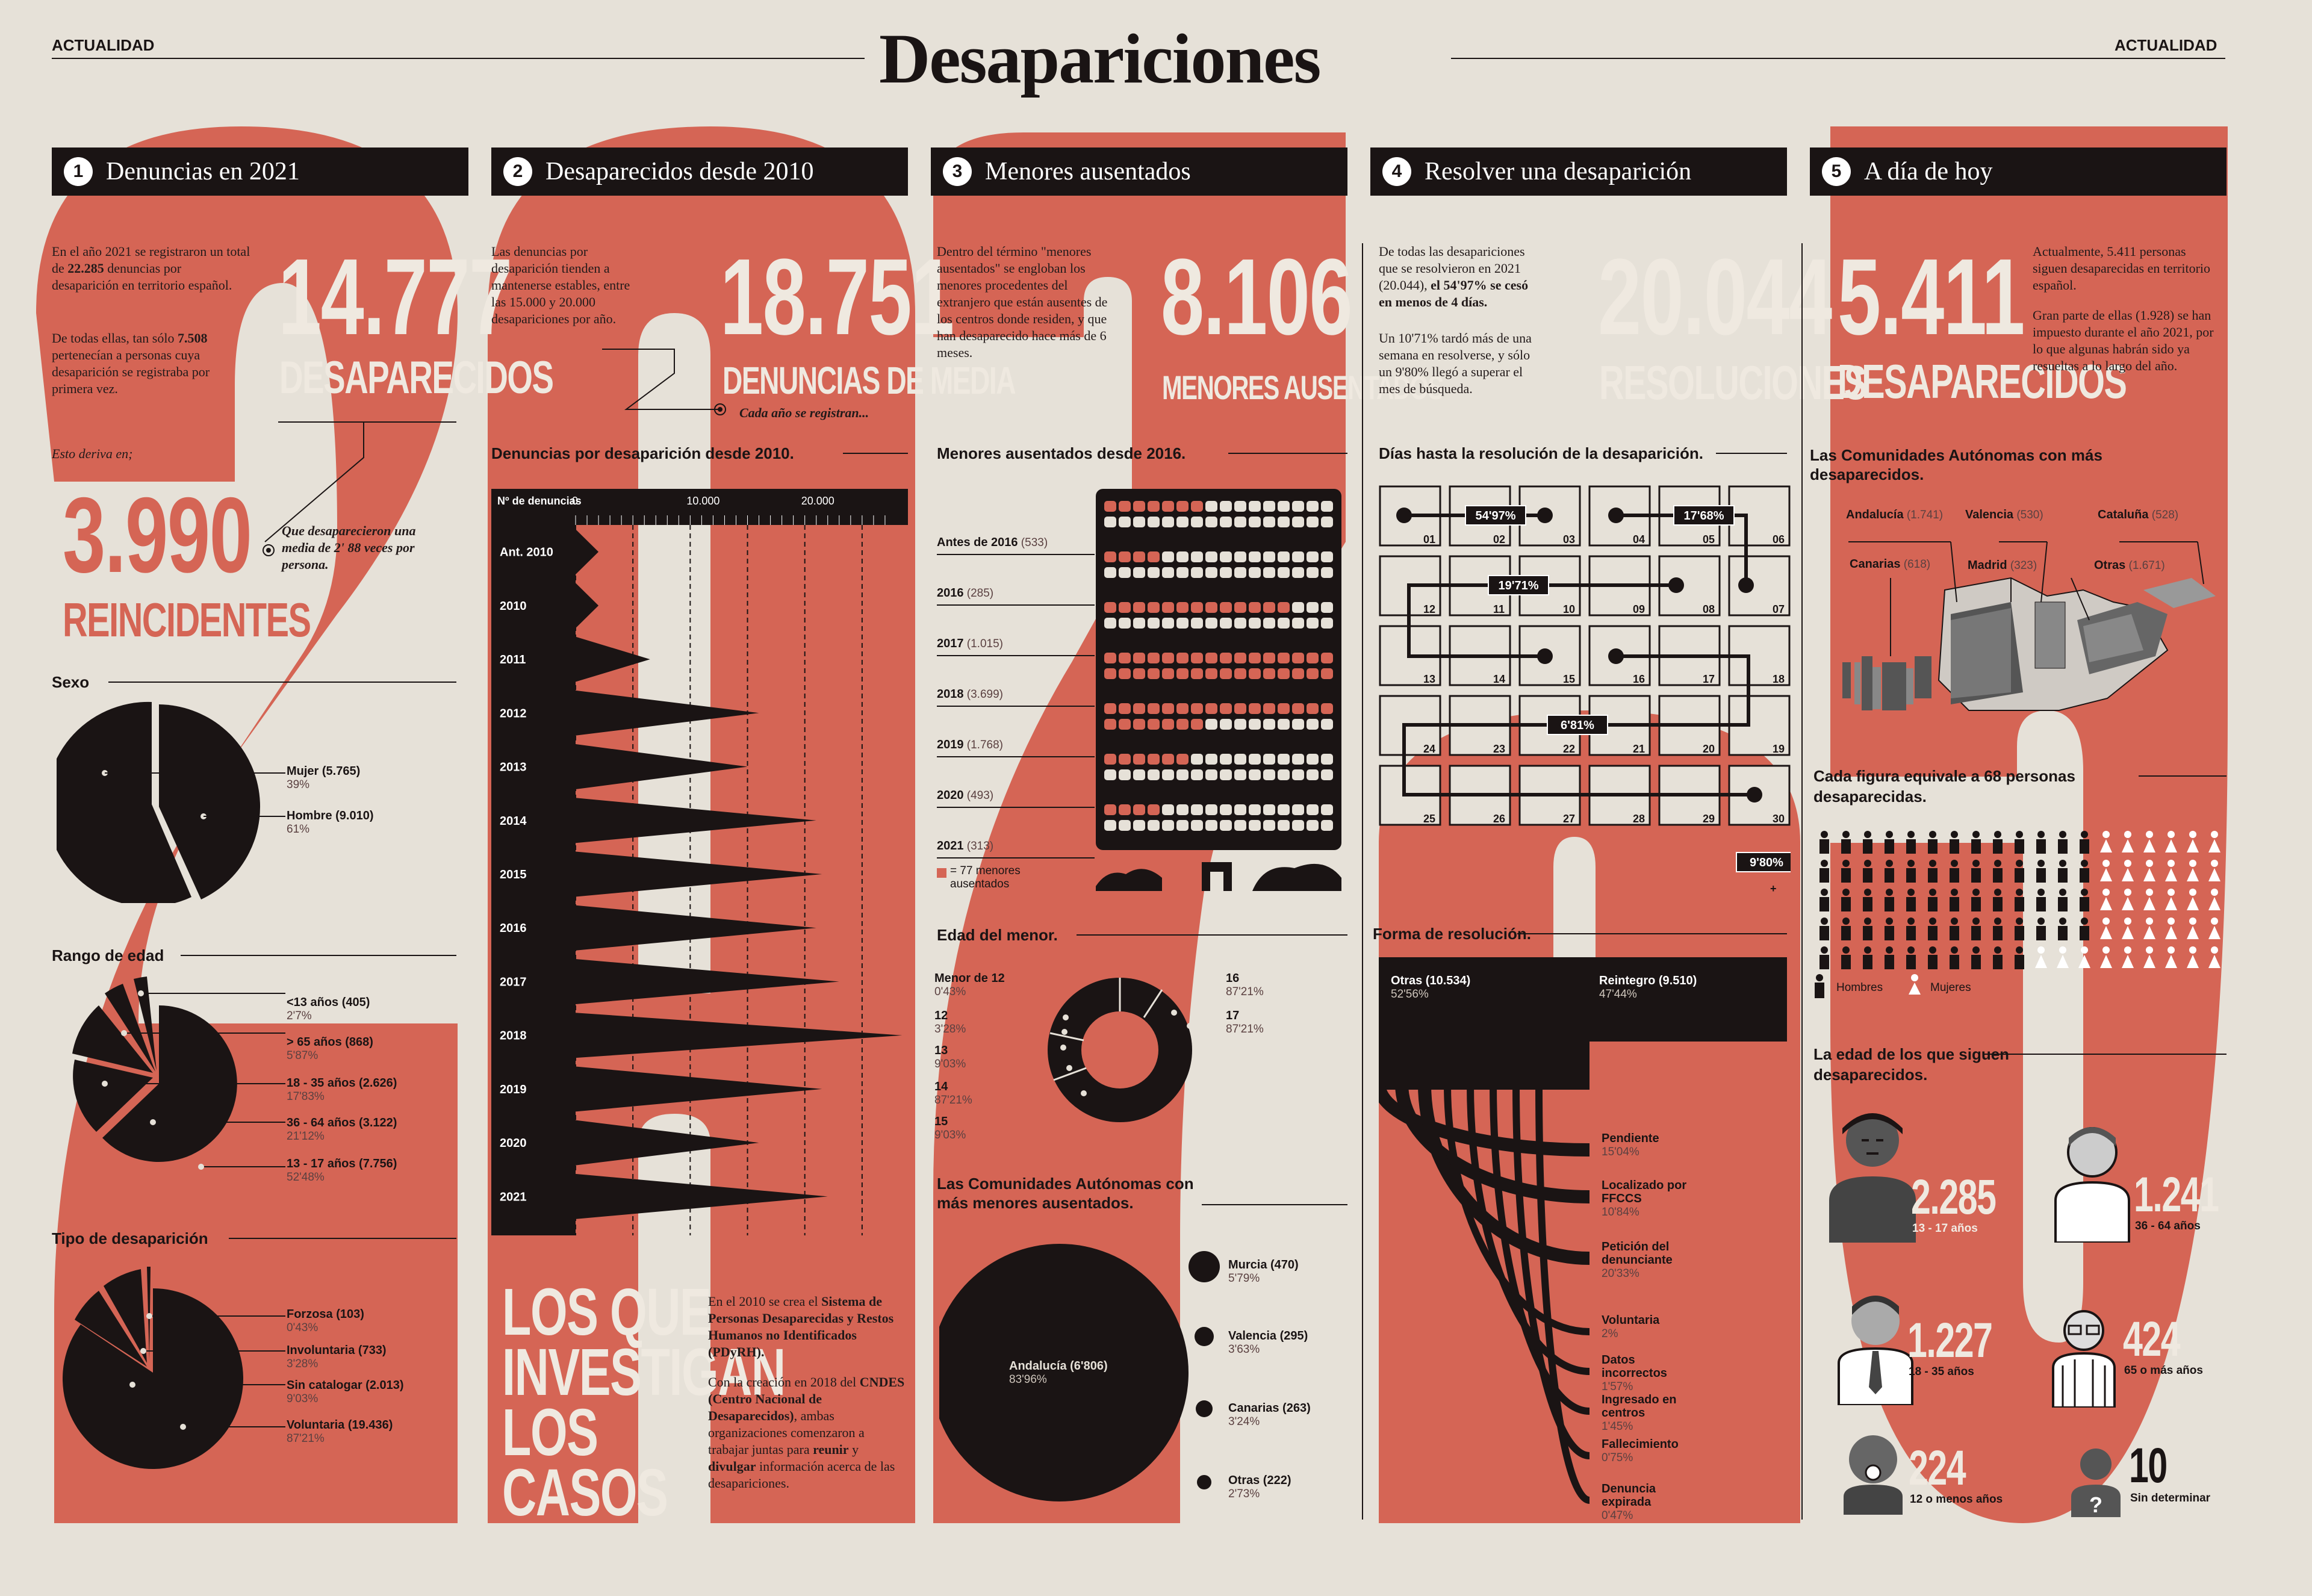  I want to click on forma-label: Datos incorrectos 1'57%, so click(1634, 1373).